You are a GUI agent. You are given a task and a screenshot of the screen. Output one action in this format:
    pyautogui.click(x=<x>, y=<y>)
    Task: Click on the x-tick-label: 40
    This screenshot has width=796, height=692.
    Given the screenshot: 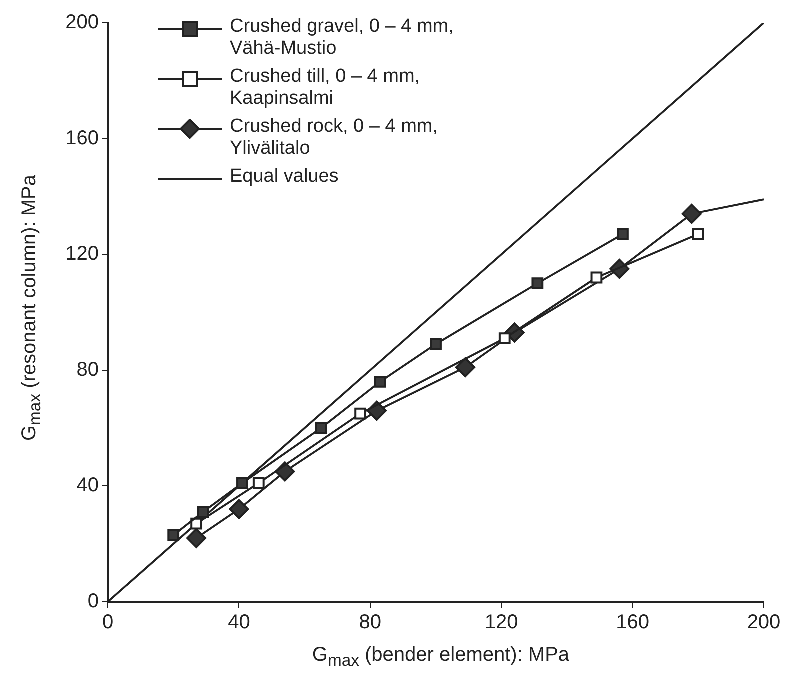 What is the action you would take?
    pyautogui.click(x=239, y=623)
    